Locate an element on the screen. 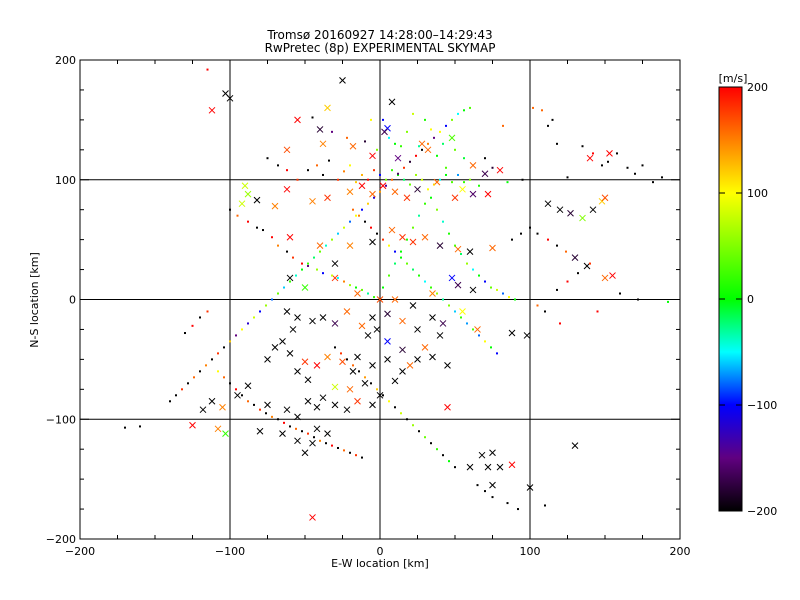  colorbar-tick-label: −200 is located at coordinates (762, 511).